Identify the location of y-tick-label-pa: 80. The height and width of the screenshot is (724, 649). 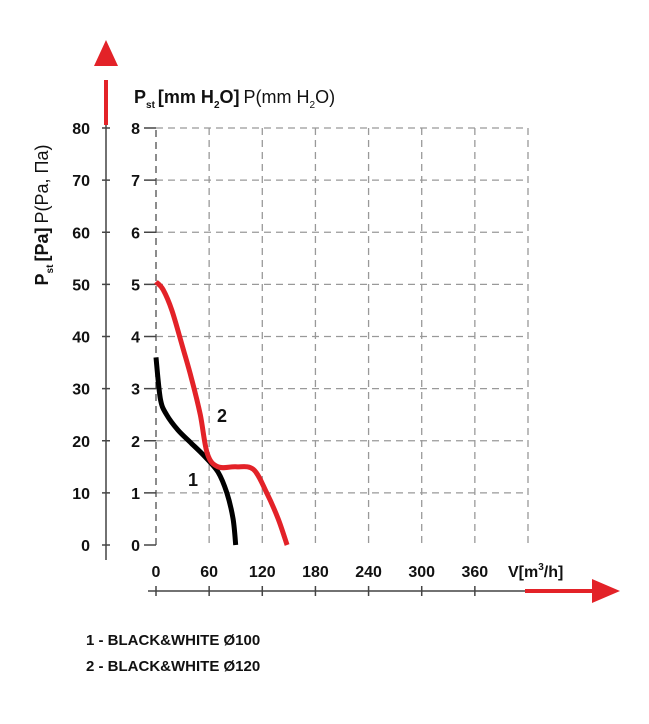
(81, 129).